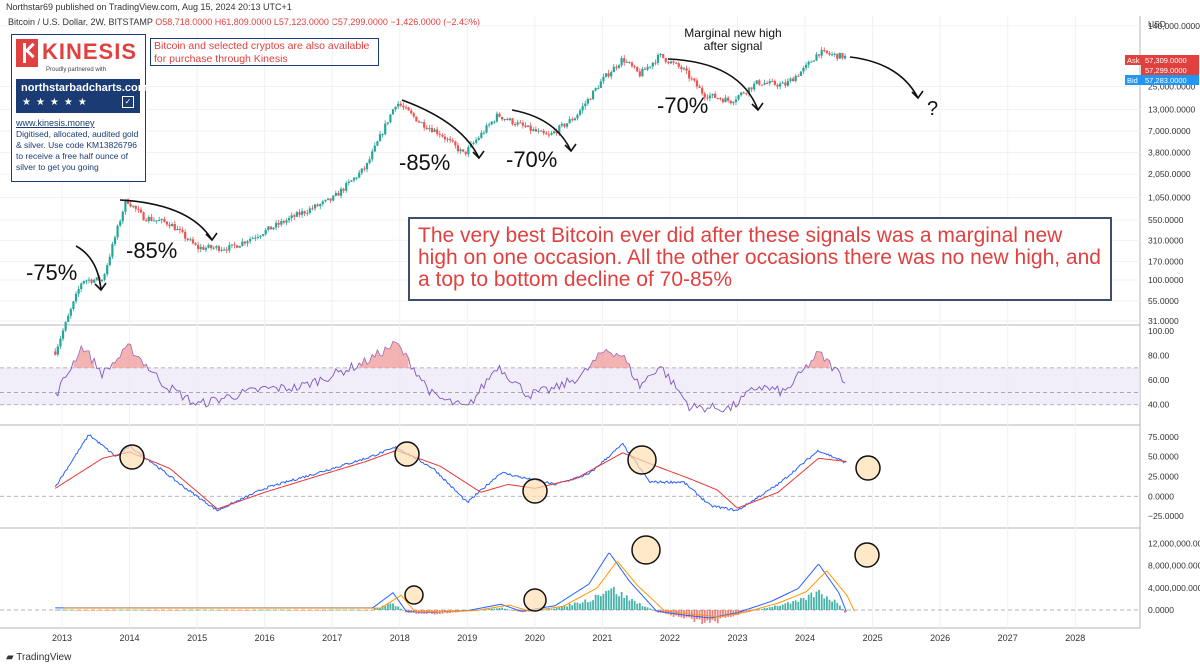 The image size is (1200, 667). Describe the element at coordinates (55, 123) in the screenshot. I see `kinesis-link: www.kinesis.money` at that location.